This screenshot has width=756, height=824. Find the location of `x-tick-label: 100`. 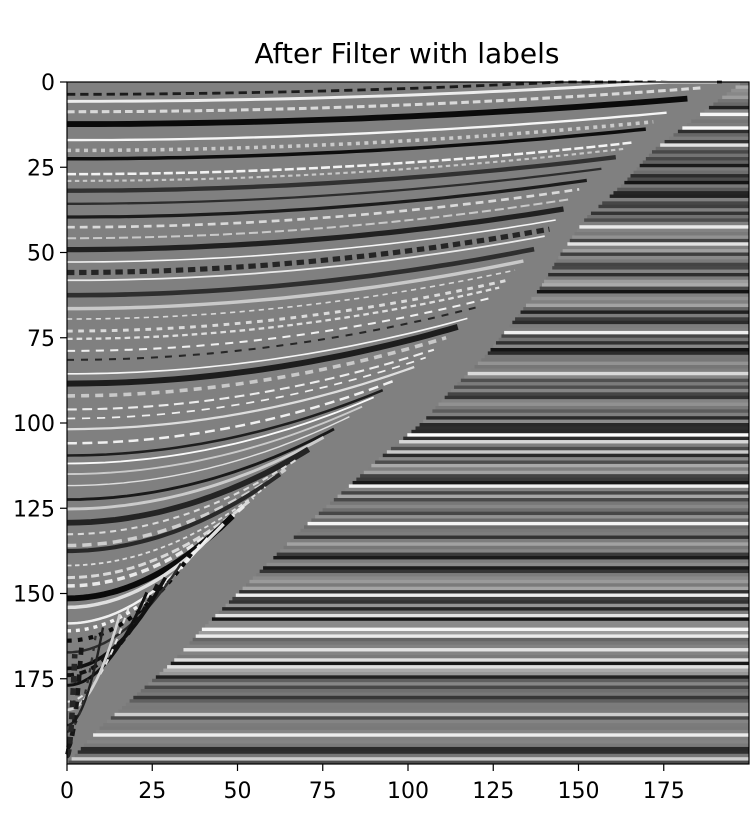

x-tick-label: 100 is located at coordinates (408, 791).